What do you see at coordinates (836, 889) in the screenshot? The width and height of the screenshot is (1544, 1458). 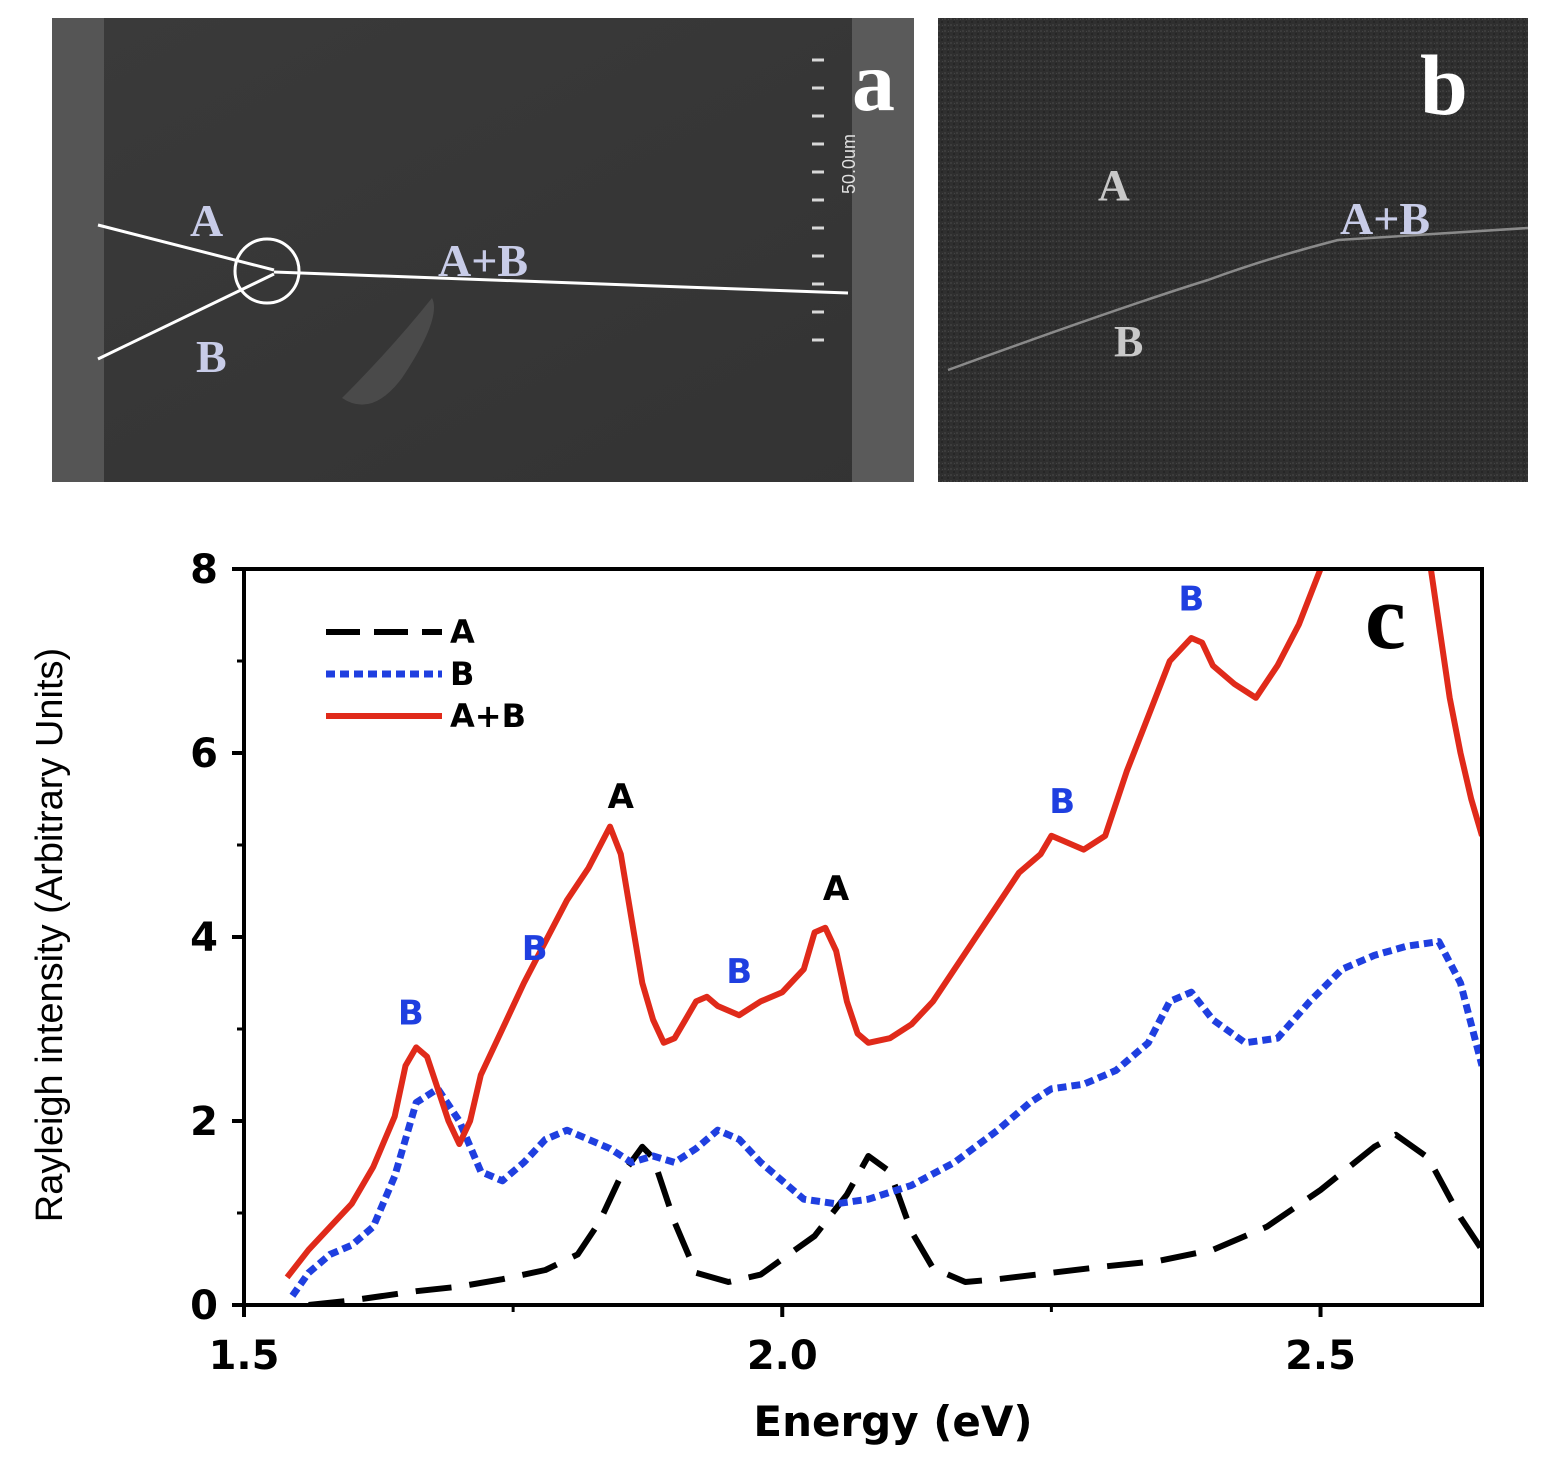 I see `peak-annotation-4: A` at bounding box center [836, 889].